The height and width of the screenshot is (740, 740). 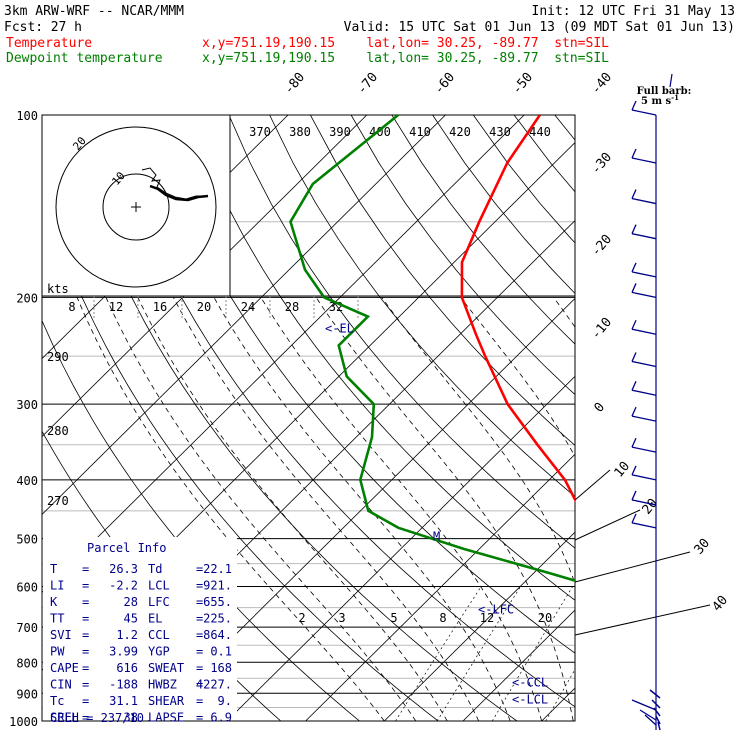 I want to click on hodograph-trace, so click(x=179, y=193).